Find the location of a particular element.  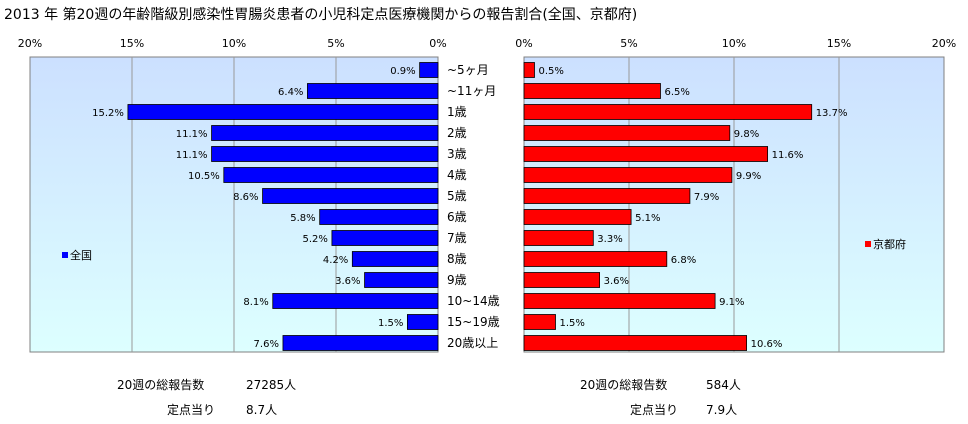

kyoto-per-label: 定点当り is located at coordinates (654, 409).